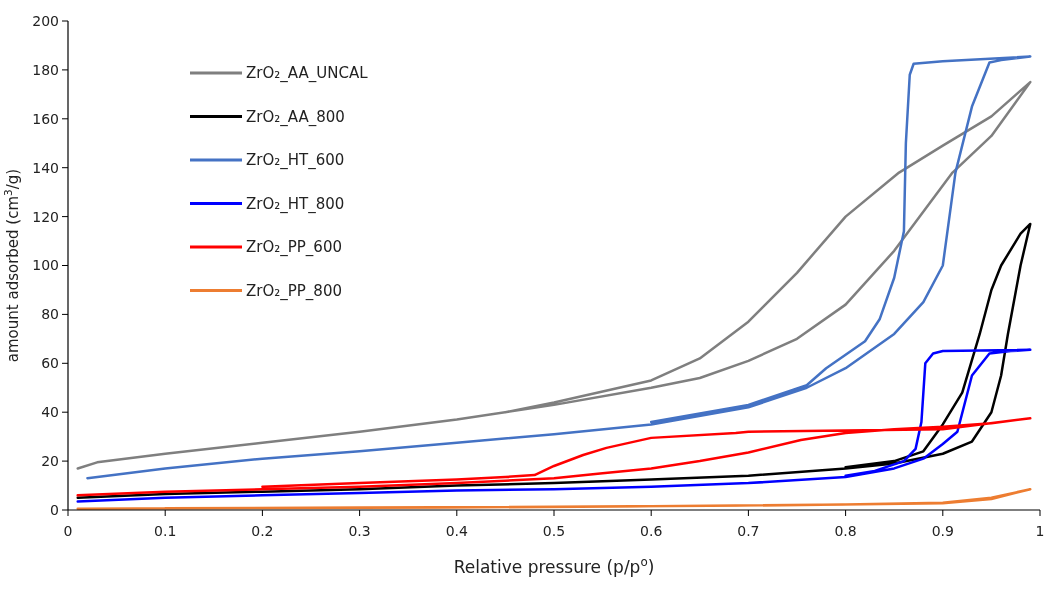  I want to click on legend-label: ZrO₂_HT_800, so click(295, 204).